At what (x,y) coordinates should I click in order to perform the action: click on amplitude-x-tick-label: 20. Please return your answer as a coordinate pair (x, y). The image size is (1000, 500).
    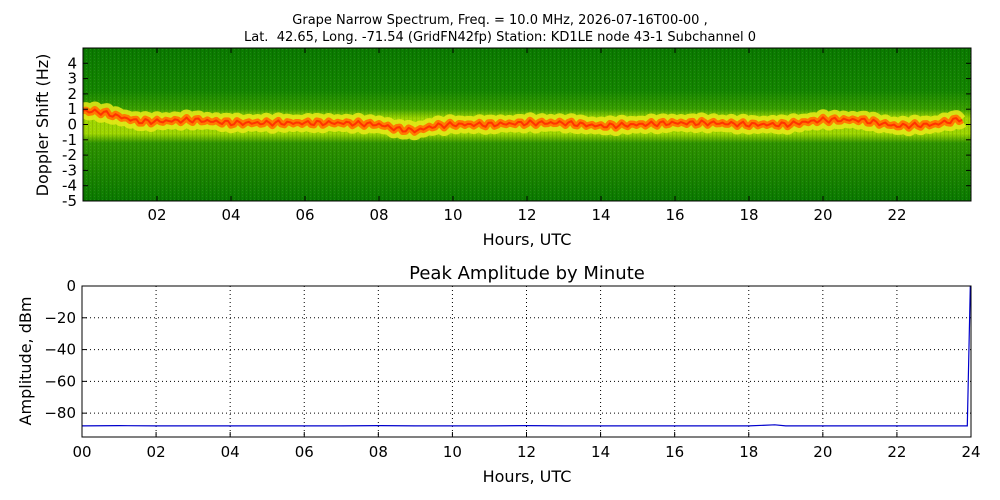
    Looking at the image, I should click on (822, 452).